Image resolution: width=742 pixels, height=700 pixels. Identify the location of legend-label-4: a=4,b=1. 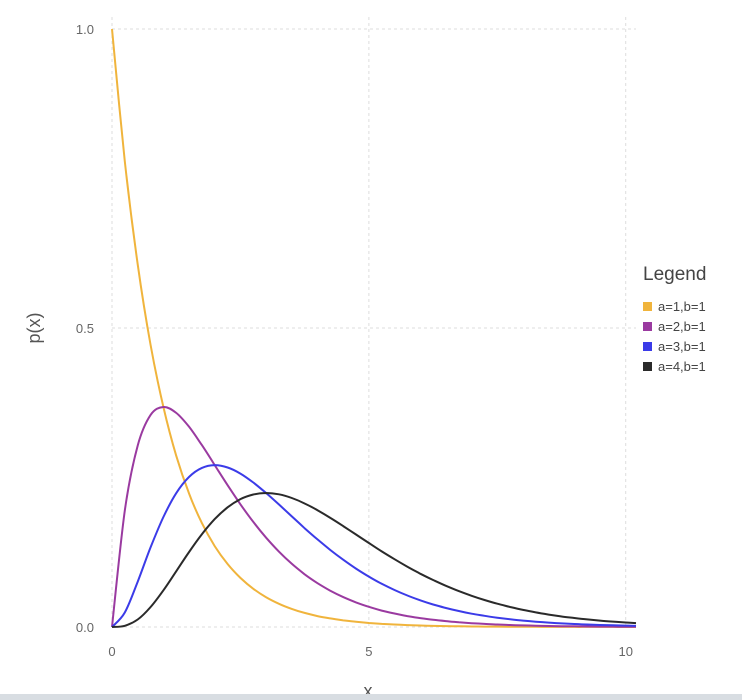
(682, 366).